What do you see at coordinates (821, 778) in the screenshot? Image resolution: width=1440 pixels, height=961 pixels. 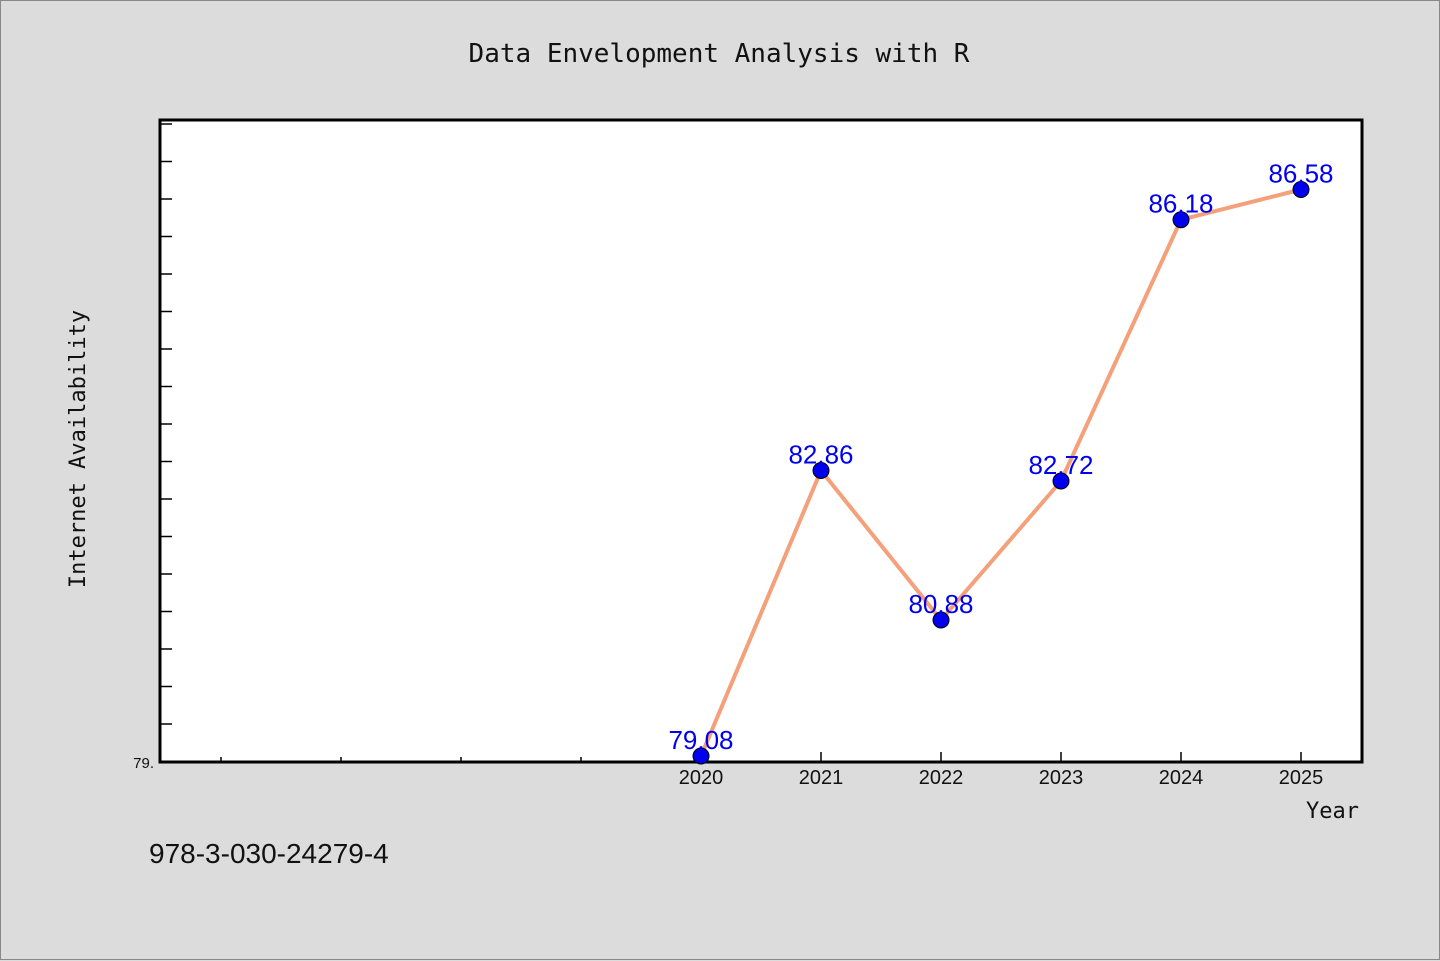 I see `x-tick-label: 2021` at bounding box center [821, 778].